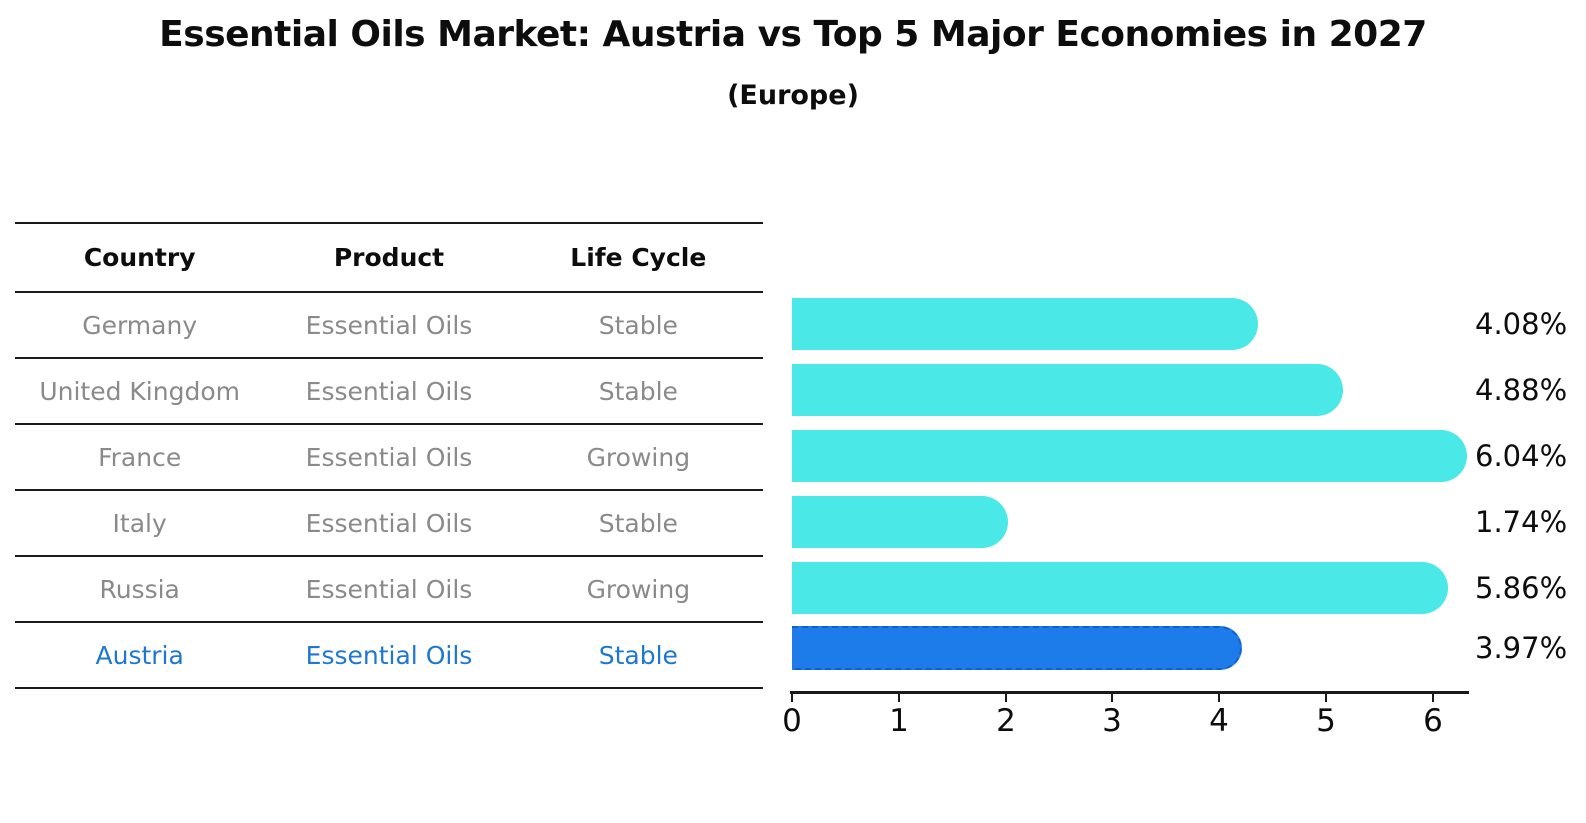 Image resolution: width=1586 pixels, height=823 pixels. I want to click on x-axis, so click(1129, 692).